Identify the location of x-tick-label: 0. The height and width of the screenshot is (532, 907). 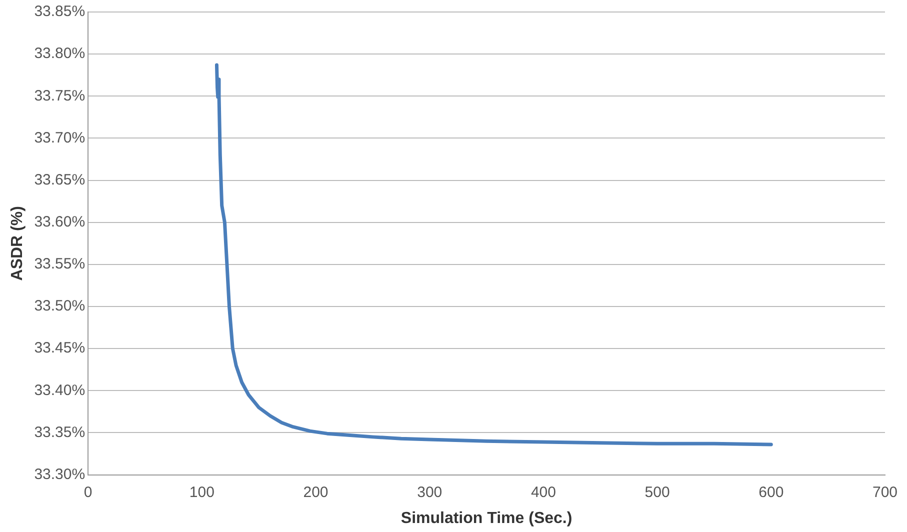
(88, 492).